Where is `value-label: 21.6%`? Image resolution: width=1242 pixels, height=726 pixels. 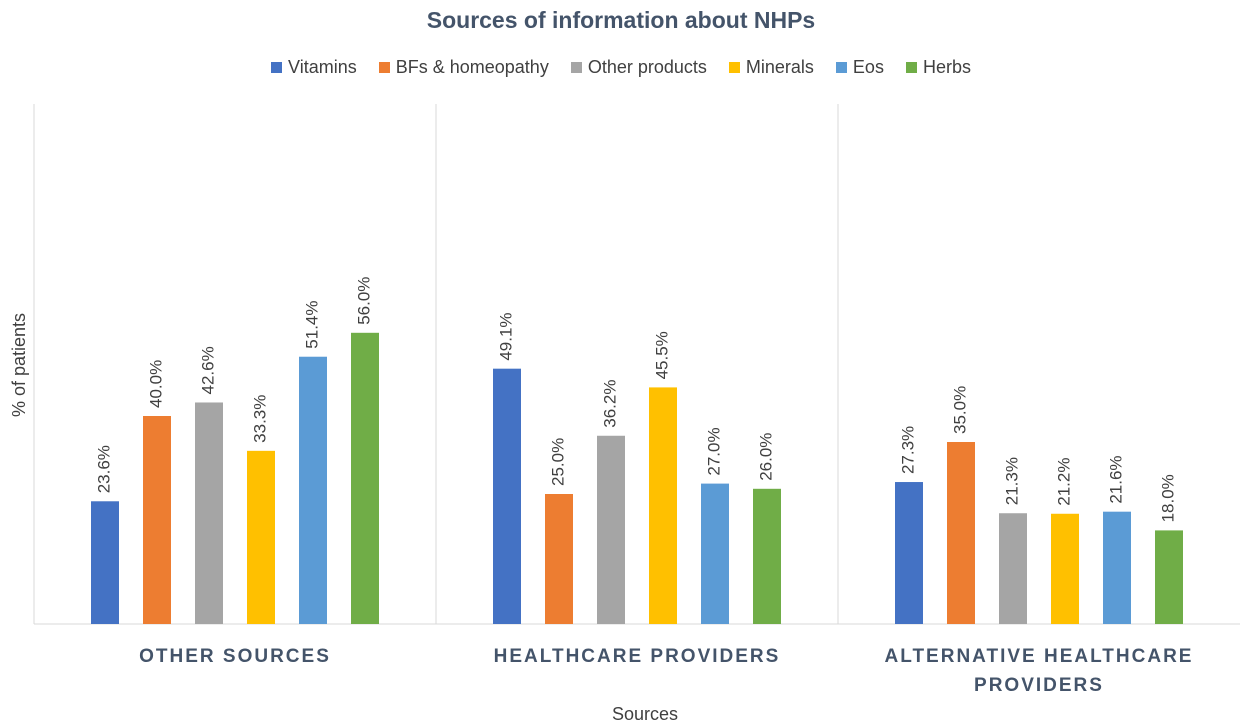
value-label: 21.6% is located at coordinates (1115, 479).